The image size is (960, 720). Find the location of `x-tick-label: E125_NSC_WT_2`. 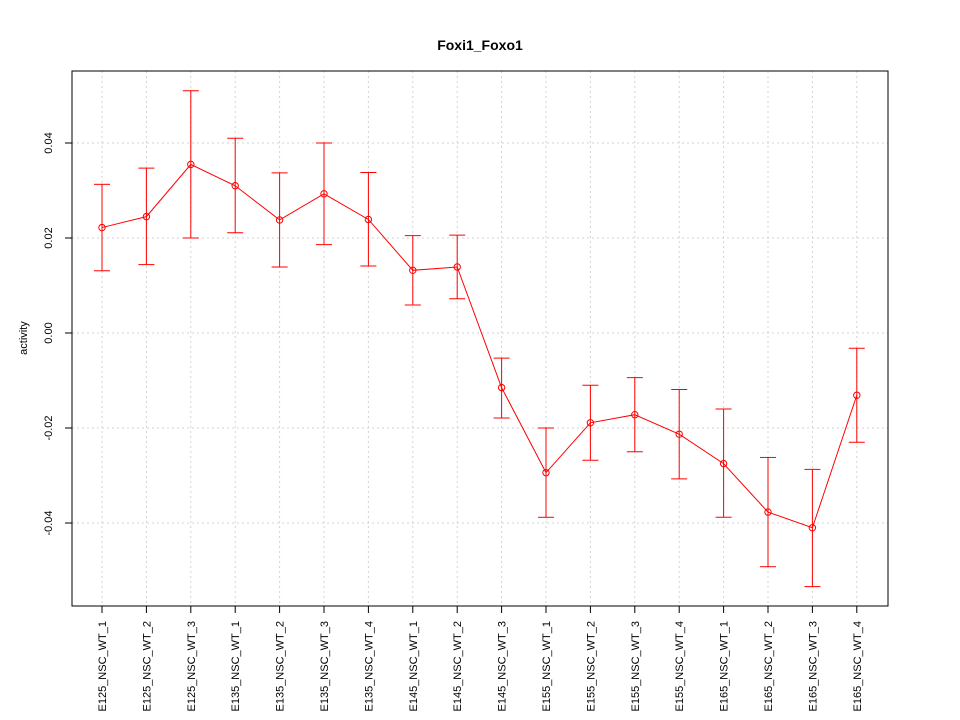

x-tick-label: E125_NSC_WT_2 is located at coordinates (147, 666).